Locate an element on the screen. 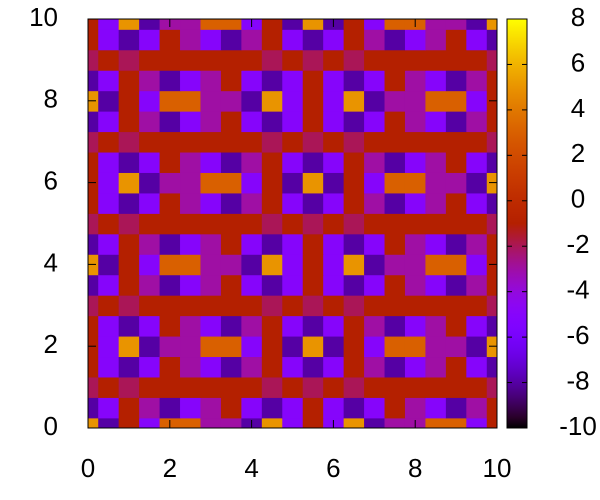 The image size is (600, 500). colorbar-tick-label: 0 is located at coordinates (578, 199).